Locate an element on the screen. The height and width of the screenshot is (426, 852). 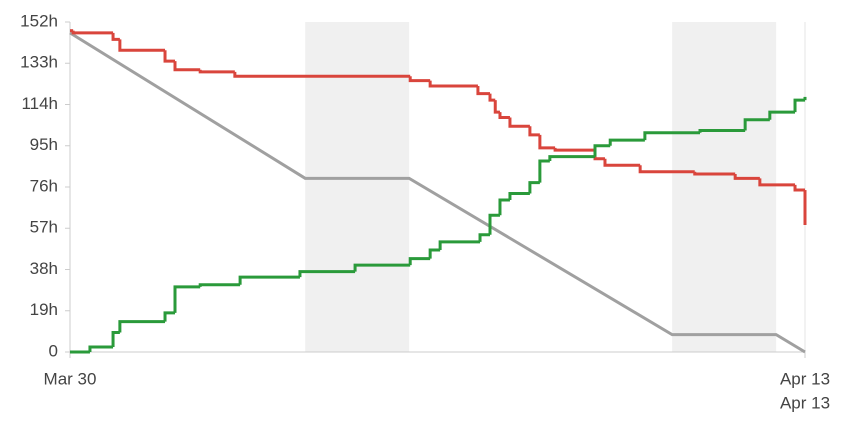
x-sublabel: Apr 13 is located at coordinates (805, 402).